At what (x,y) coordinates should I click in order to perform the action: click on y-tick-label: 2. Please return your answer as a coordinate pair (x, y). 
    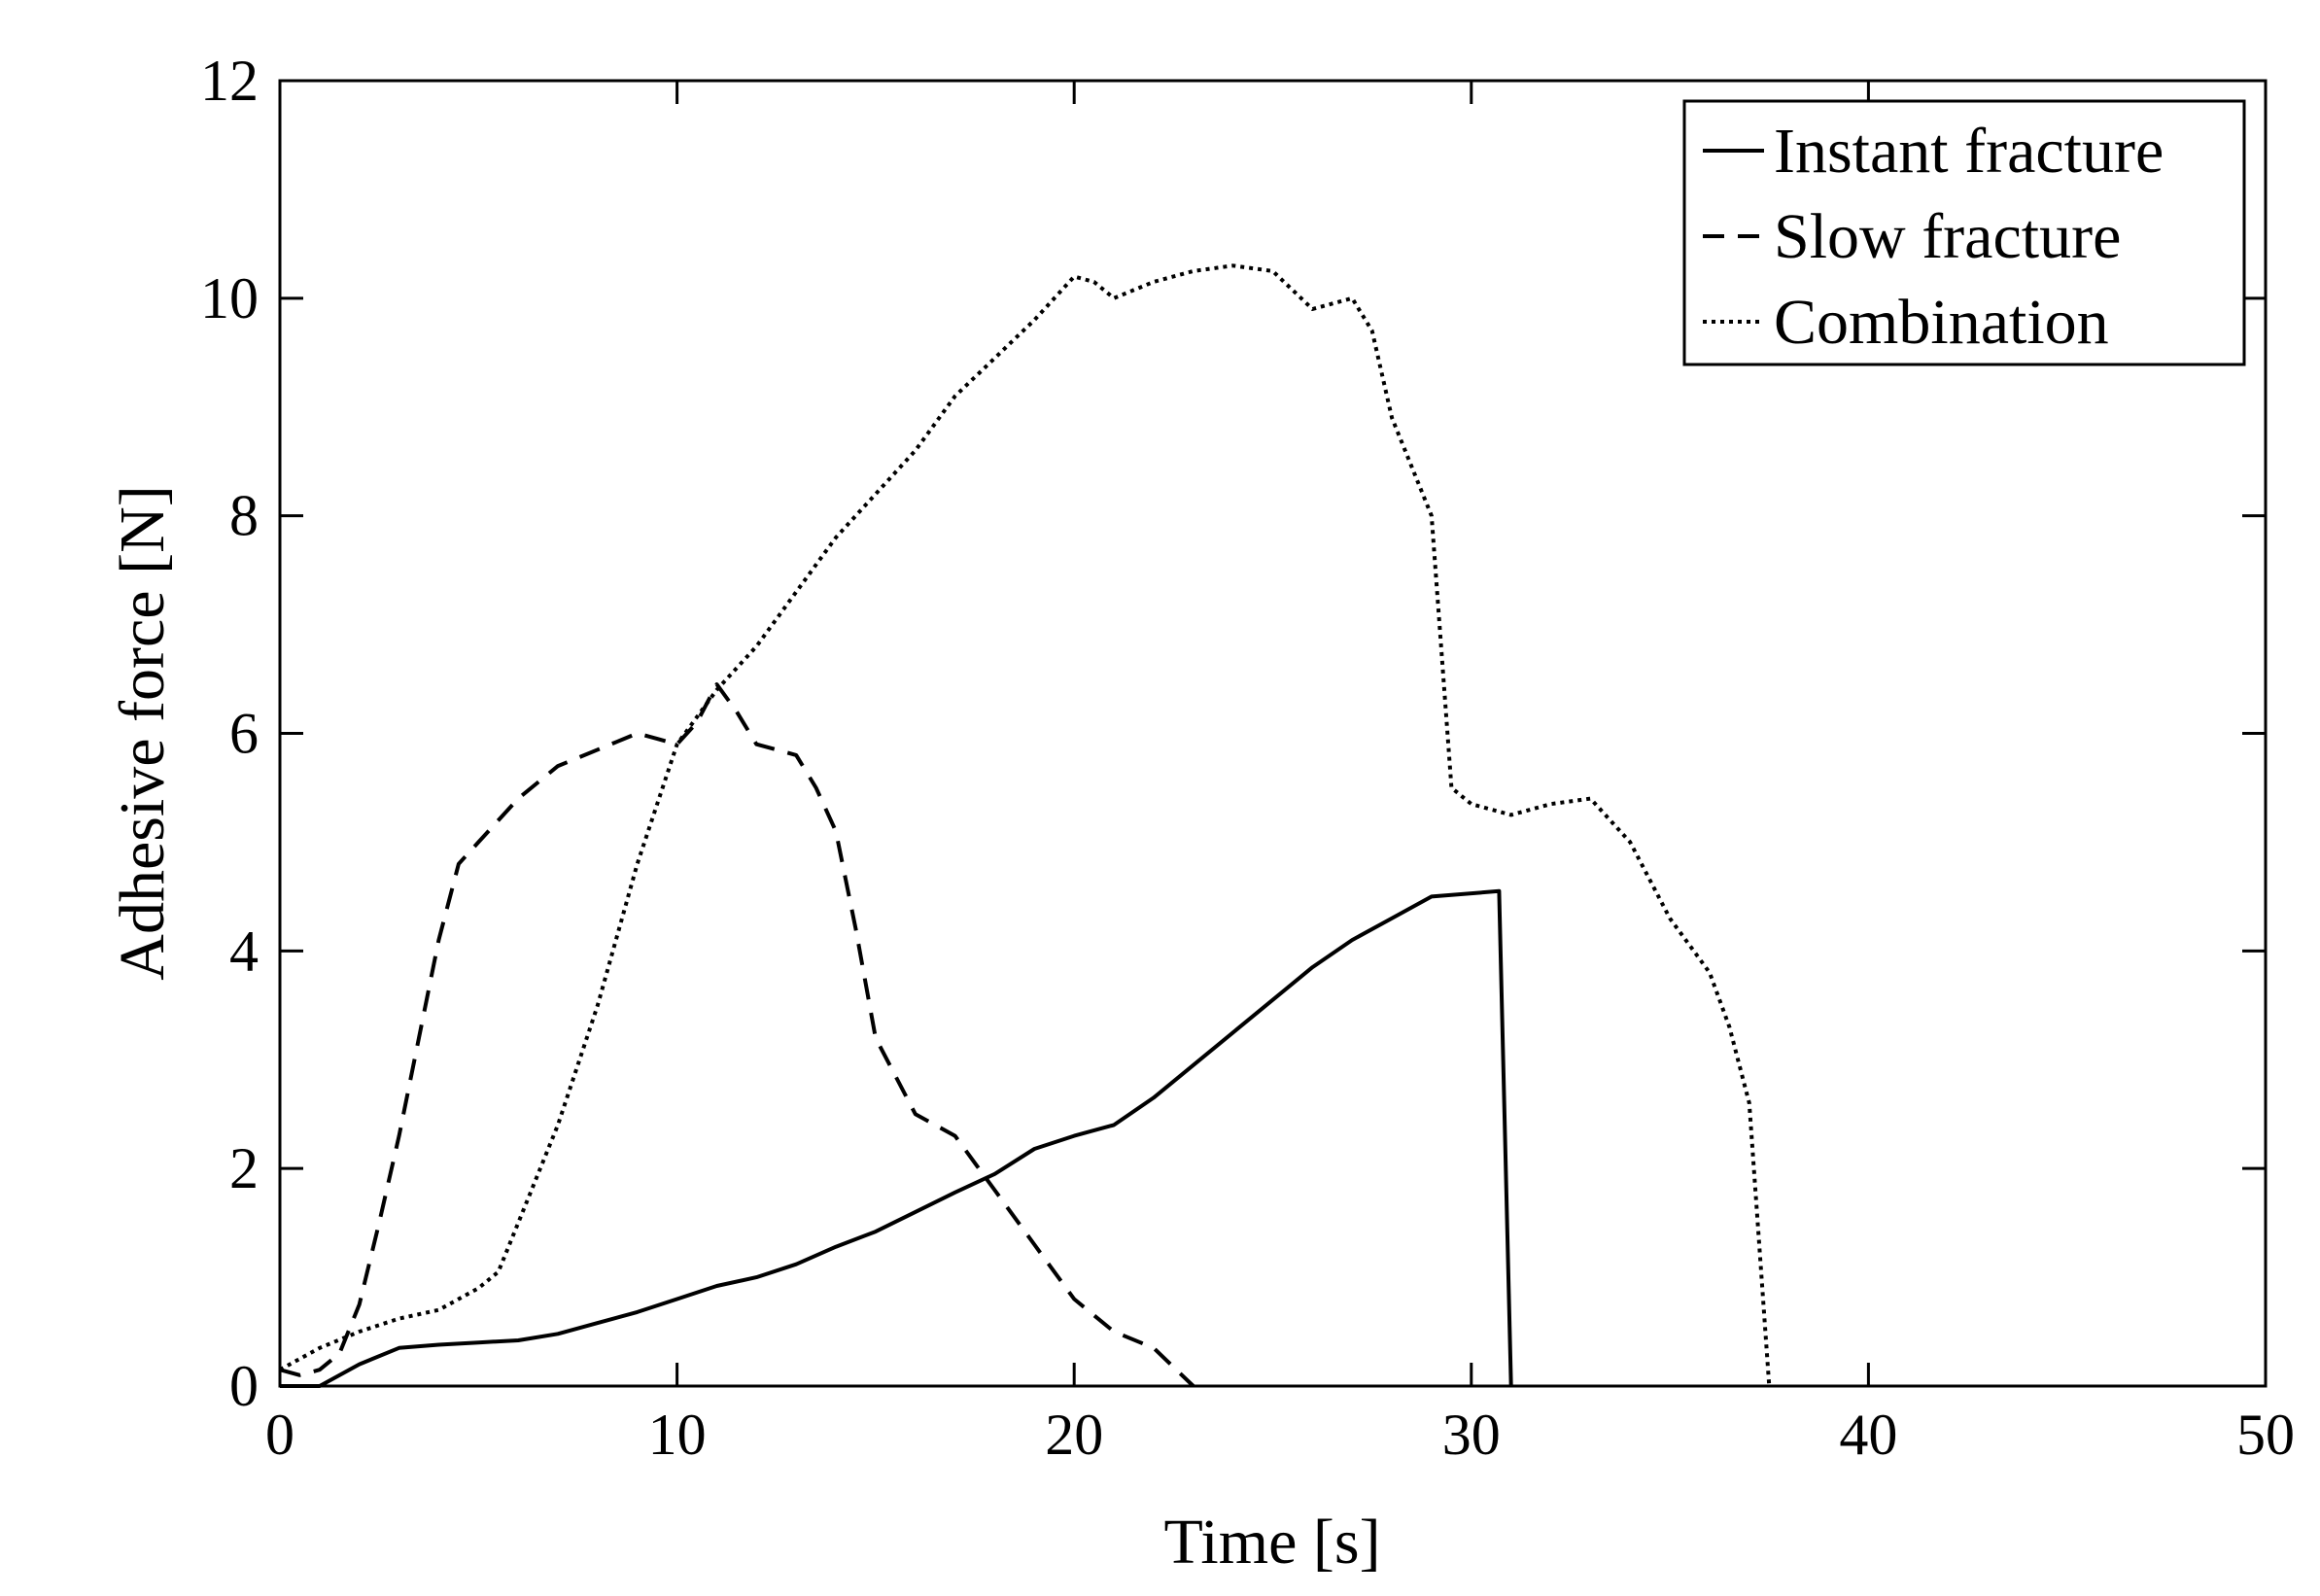
    Looking at the image, I should click on (244, 1168).